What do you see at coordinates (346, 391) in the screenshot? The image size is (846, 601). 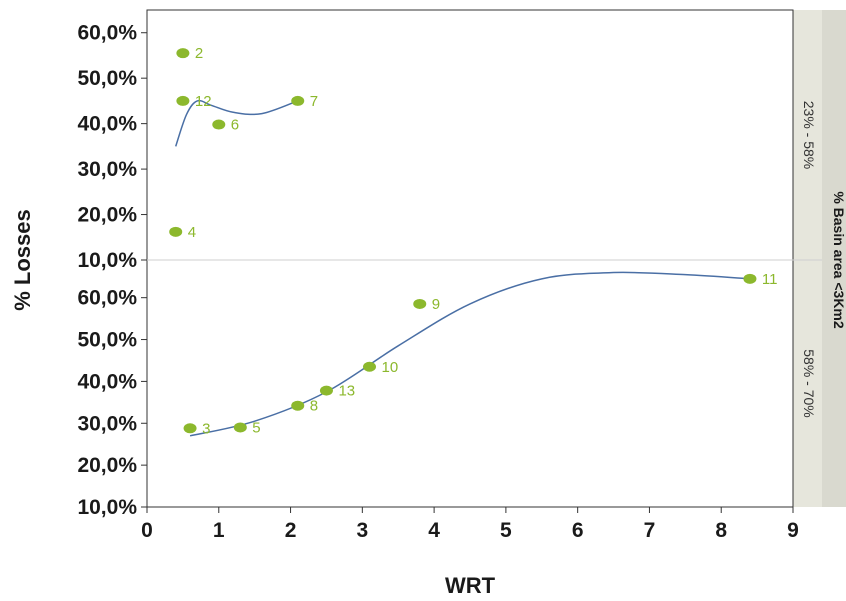 I see `data-point-label: 13` at bounding box center [346, 391].